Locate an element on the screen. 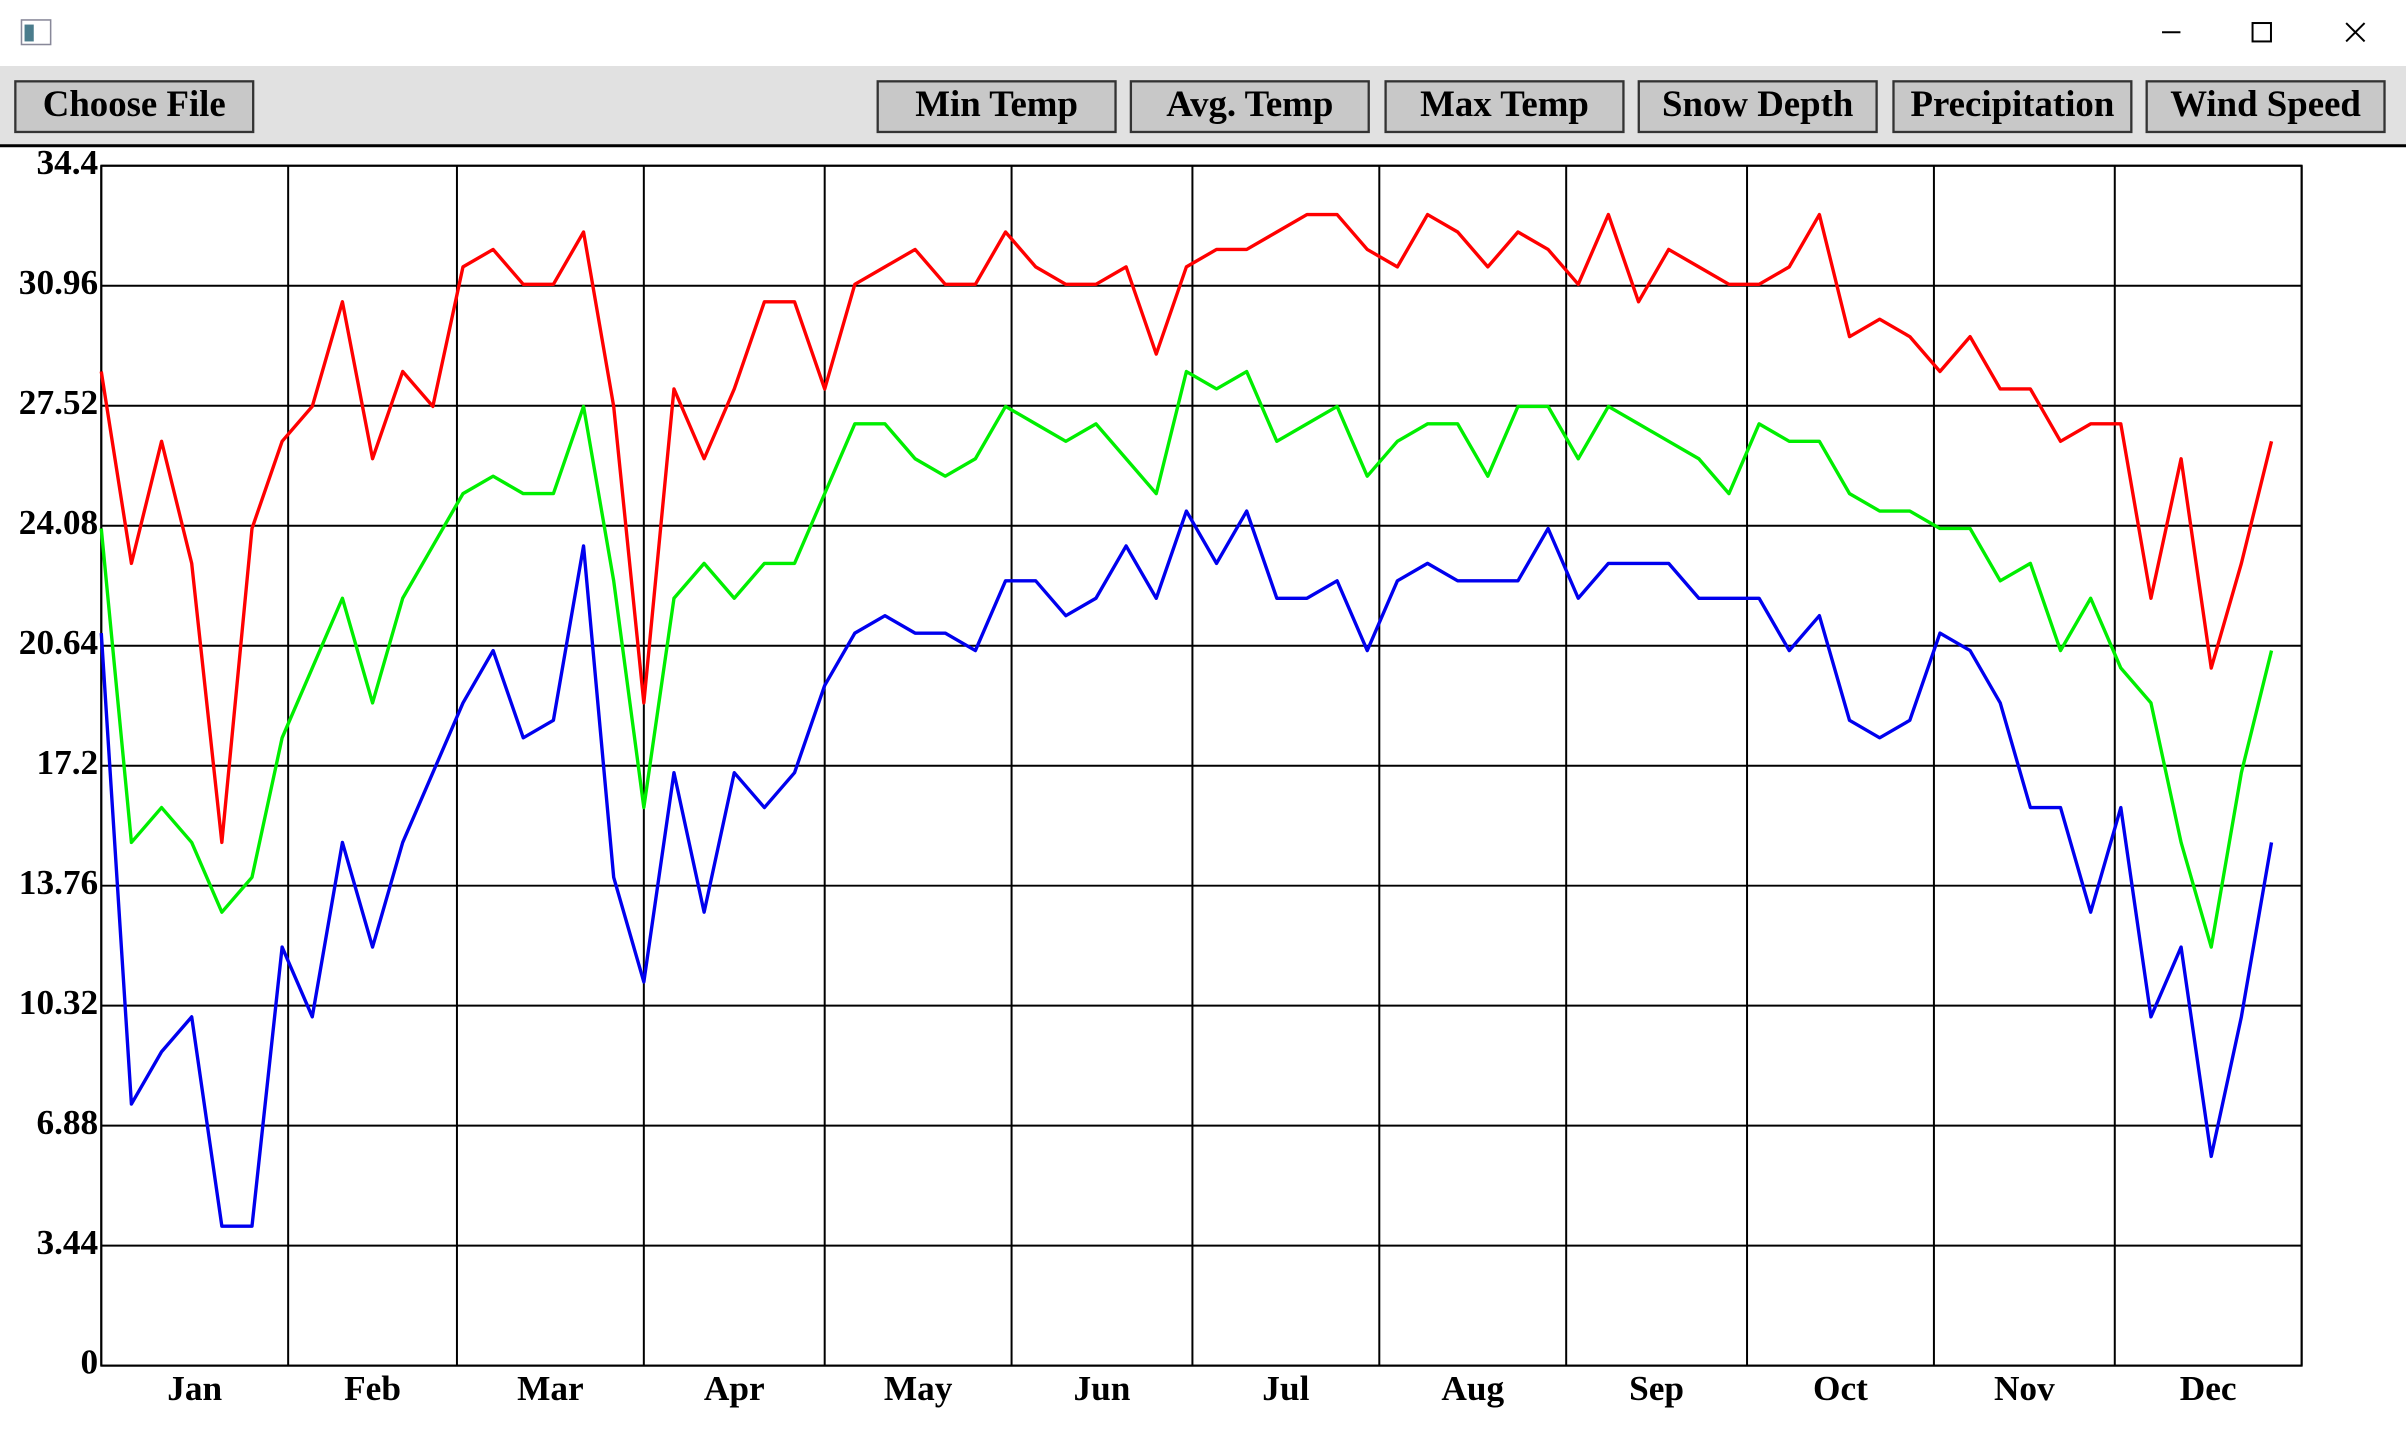 This screenshot has height=1445, width=2406. button-label: Snow Depth is located at coordinates (1757, 103).